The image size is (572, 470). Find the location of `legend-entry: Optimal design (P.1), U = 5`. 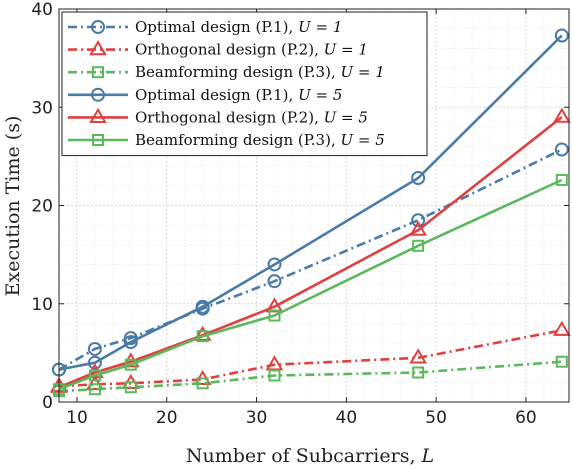

legend-entry: Optimal design (P.1), U = 5 is located at coordinates (205, 95).